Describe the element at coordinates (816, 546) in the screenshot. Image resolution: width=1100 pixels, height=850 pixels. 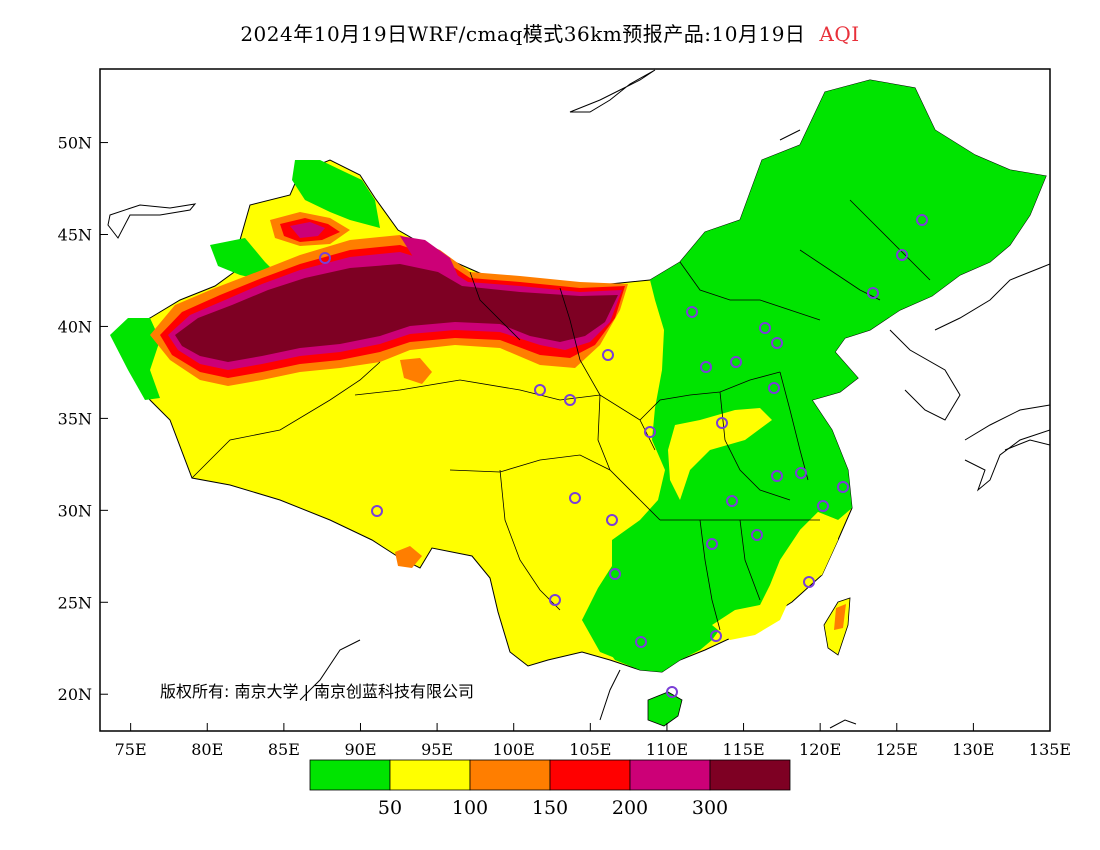
I see `aqi-region-moderate-coast` at that location.